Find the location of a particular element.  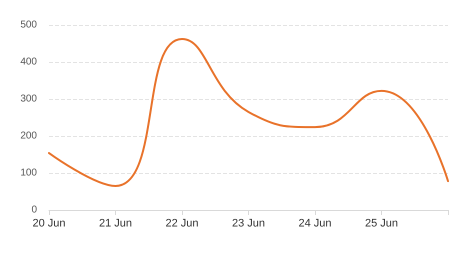

y-tick-label: 400 is located at coordinates (29, 62).